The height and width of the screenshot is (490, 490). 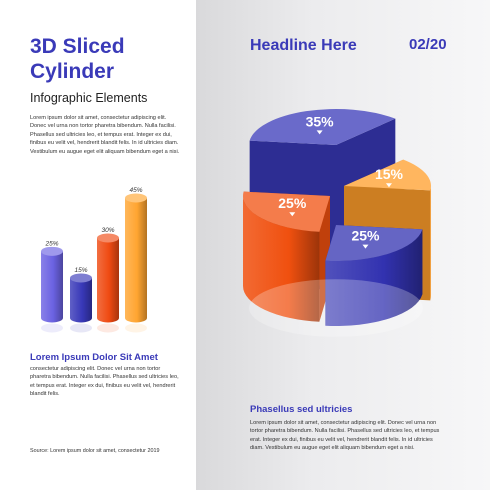 I want to click on bar-label-3: 30%, so click(x=107, y=230).